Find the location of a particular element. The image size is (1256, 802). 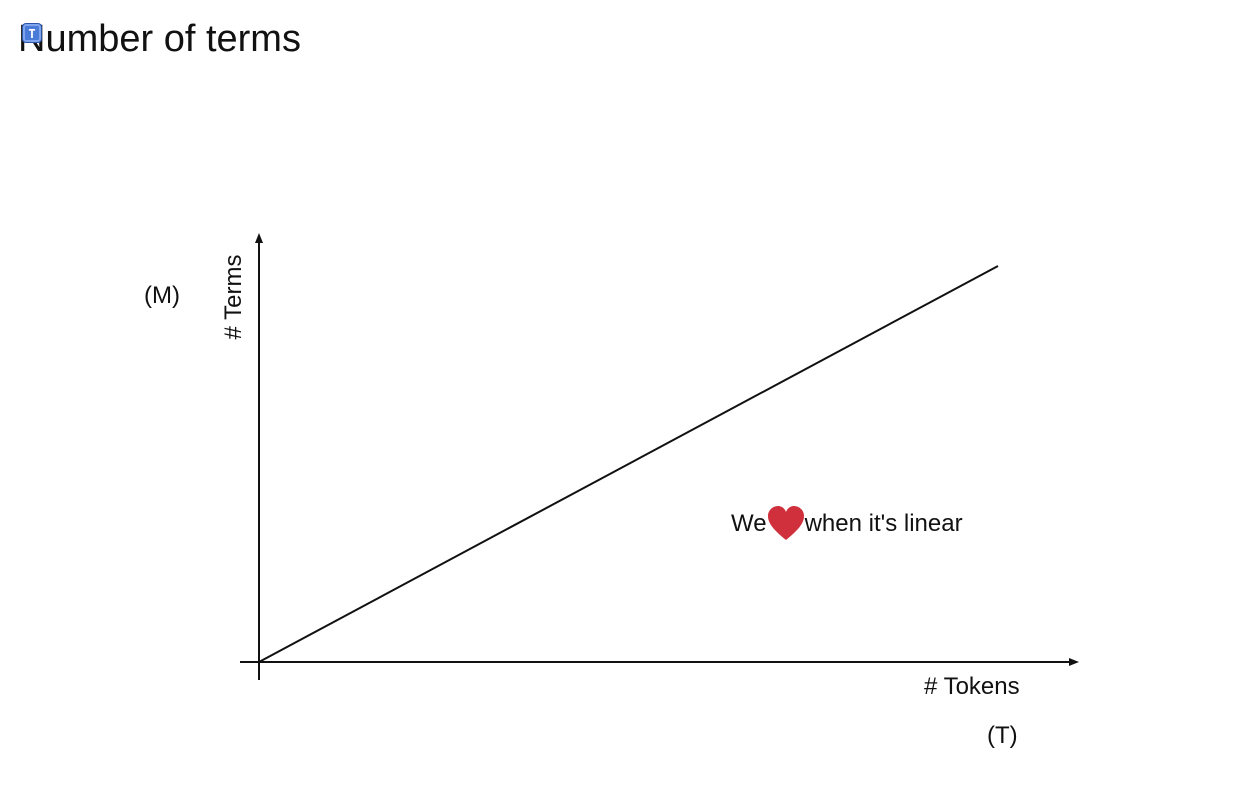

y-axis-unit: (M) is located at coordinates (162, 295).